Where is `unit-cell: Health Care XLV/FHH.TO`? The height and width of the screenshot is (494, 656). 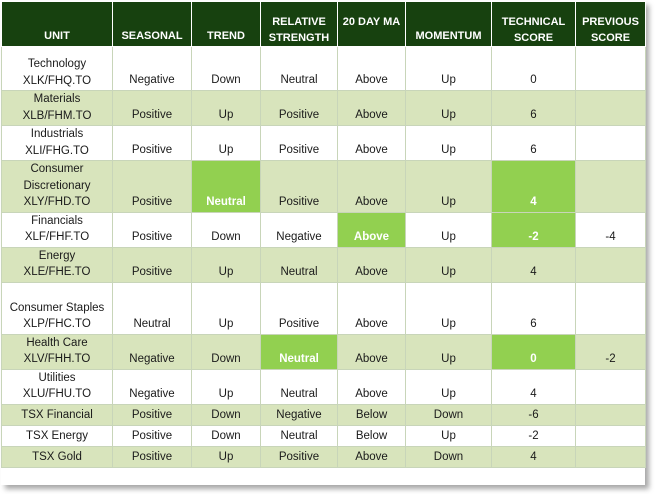 unit-cell: Health Care XLV/FHH.TO is located at coordinates (57, 351).